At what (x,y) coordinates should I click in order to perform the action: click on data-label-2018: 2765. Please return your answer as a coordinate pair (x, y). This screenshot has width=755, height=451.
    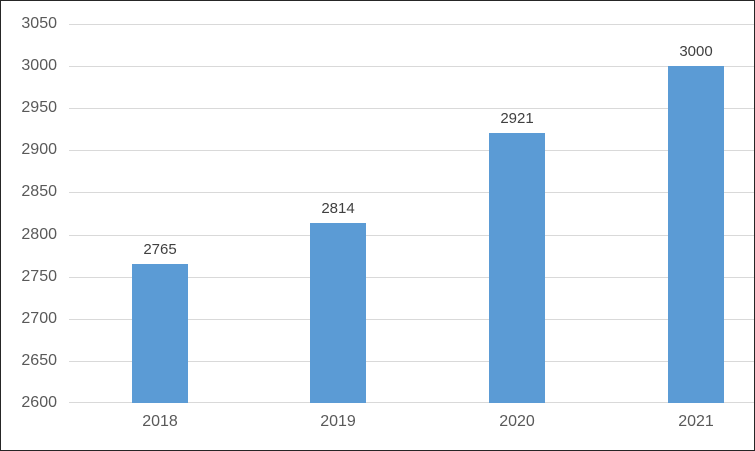
    Looking at the image, I should click on (160, 249).